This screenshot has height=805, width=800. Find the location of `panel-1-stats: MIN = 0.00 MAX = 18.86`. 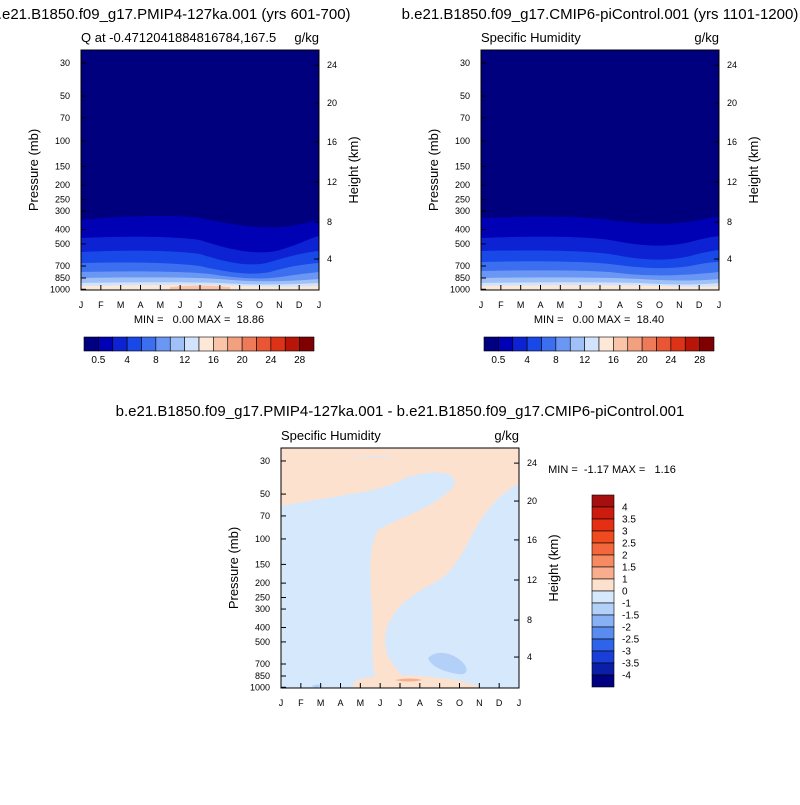

panel-1-stats: MIN = 0.00 MAX = 18.86 is located at coordinates (199, 320).